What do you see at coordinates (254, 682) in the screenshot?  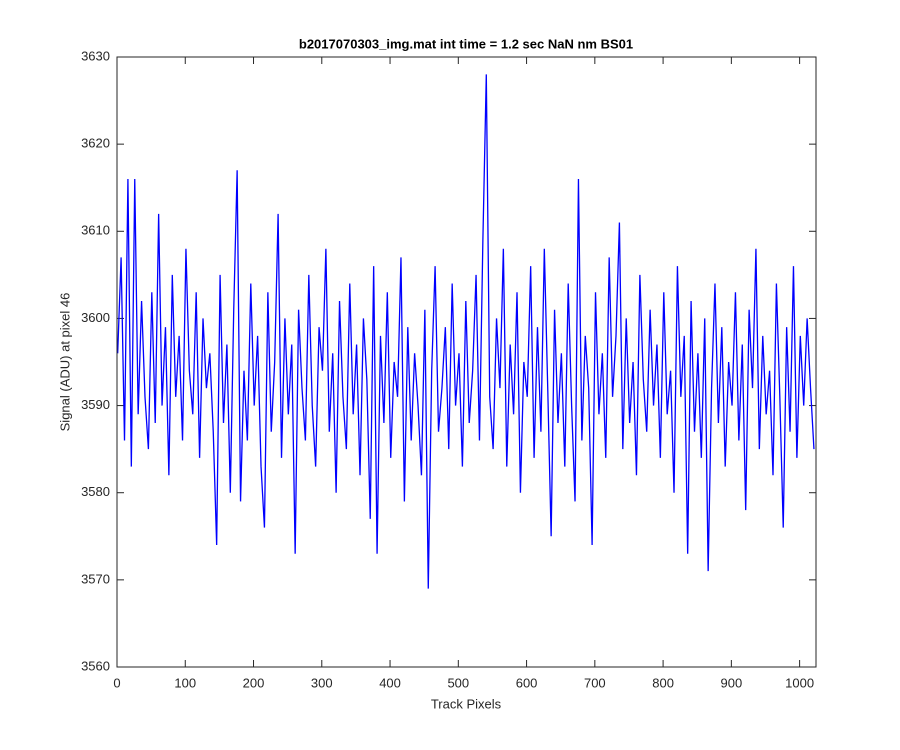 I see `x-tick-label: 200` at bounding box center [254, 682].